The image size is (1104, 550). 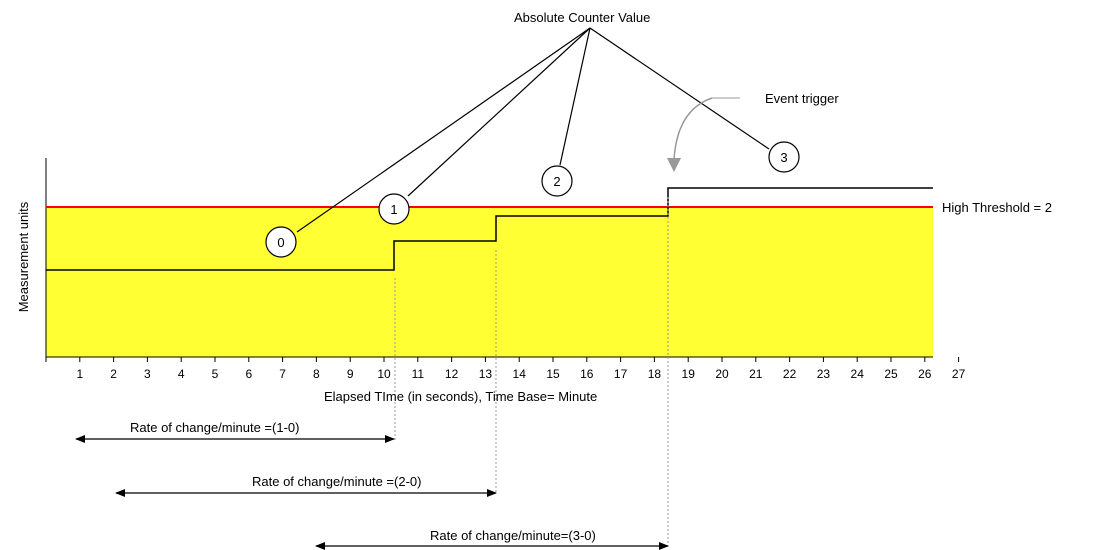 I want to click on x-tick-label: 4, so click(x=181, y=374).